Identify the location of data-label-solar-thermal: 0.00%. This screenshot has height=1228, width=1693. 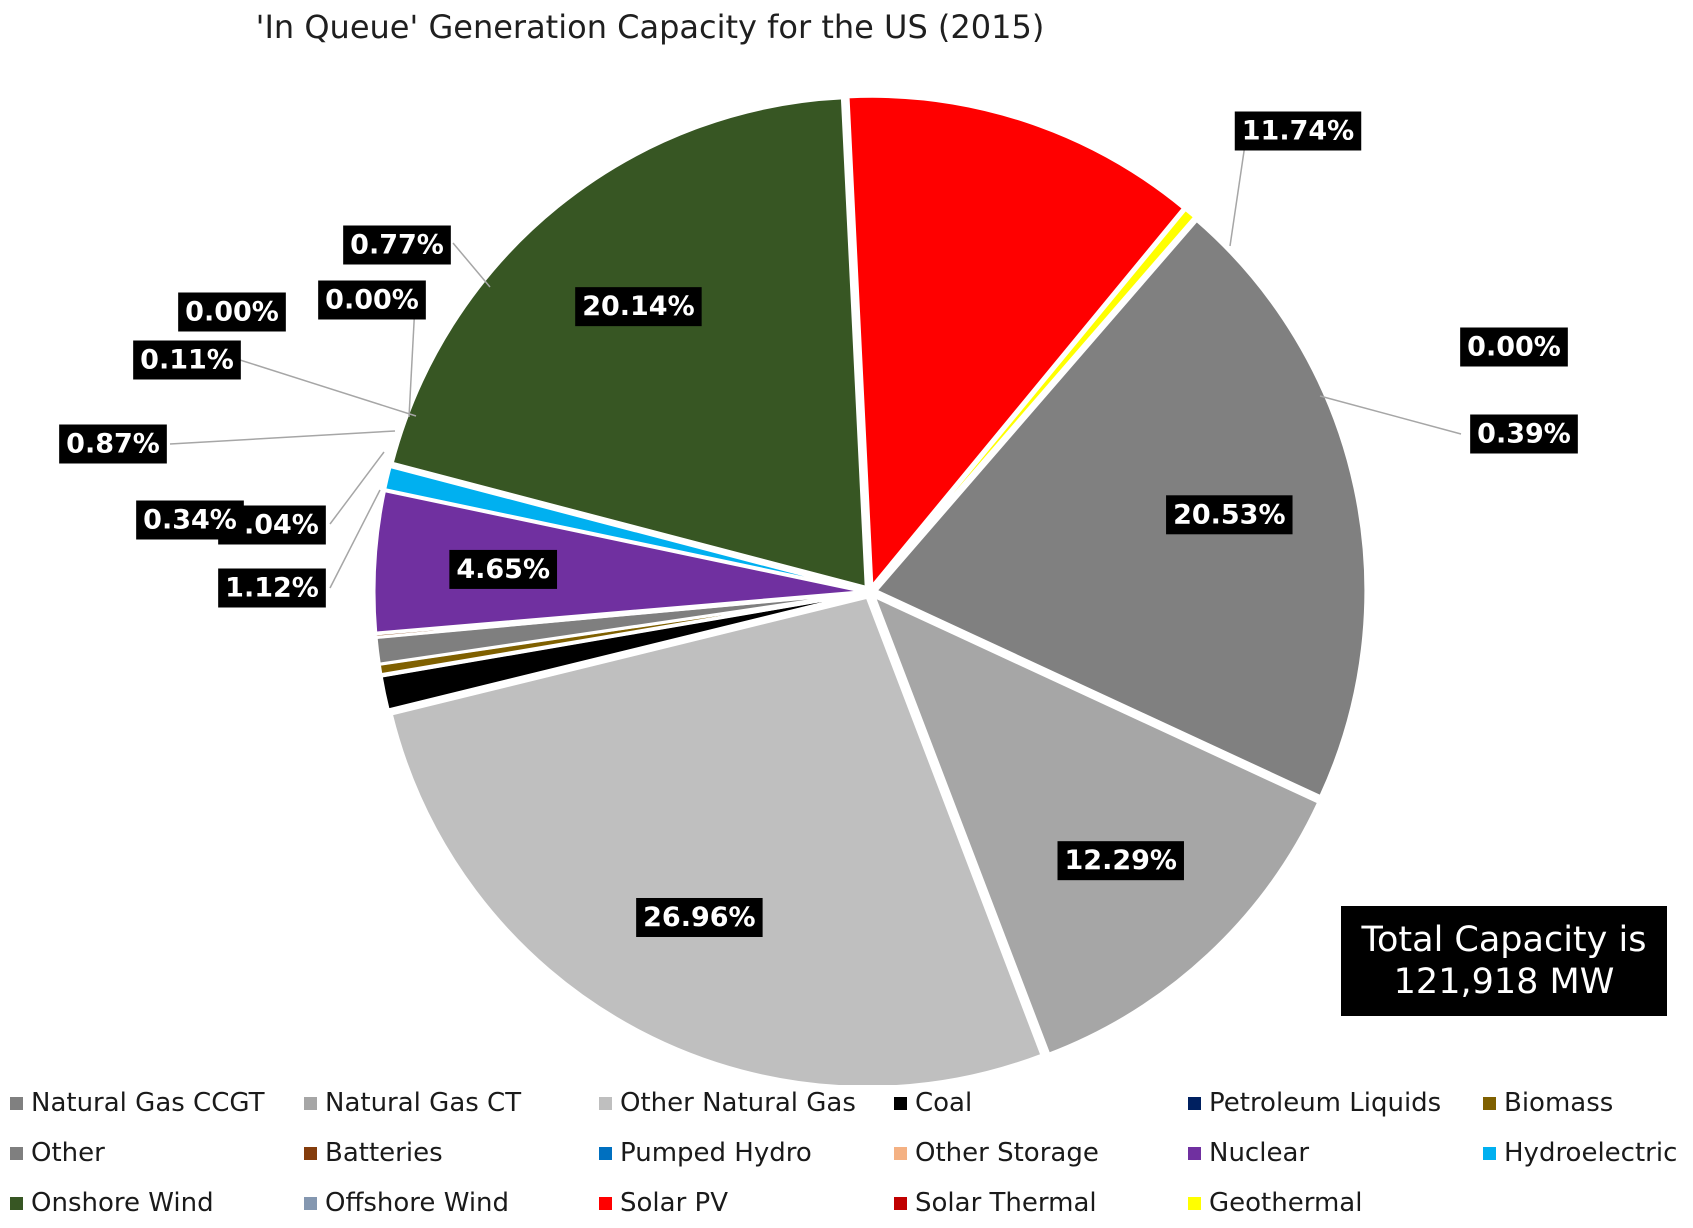
(1514, 347).